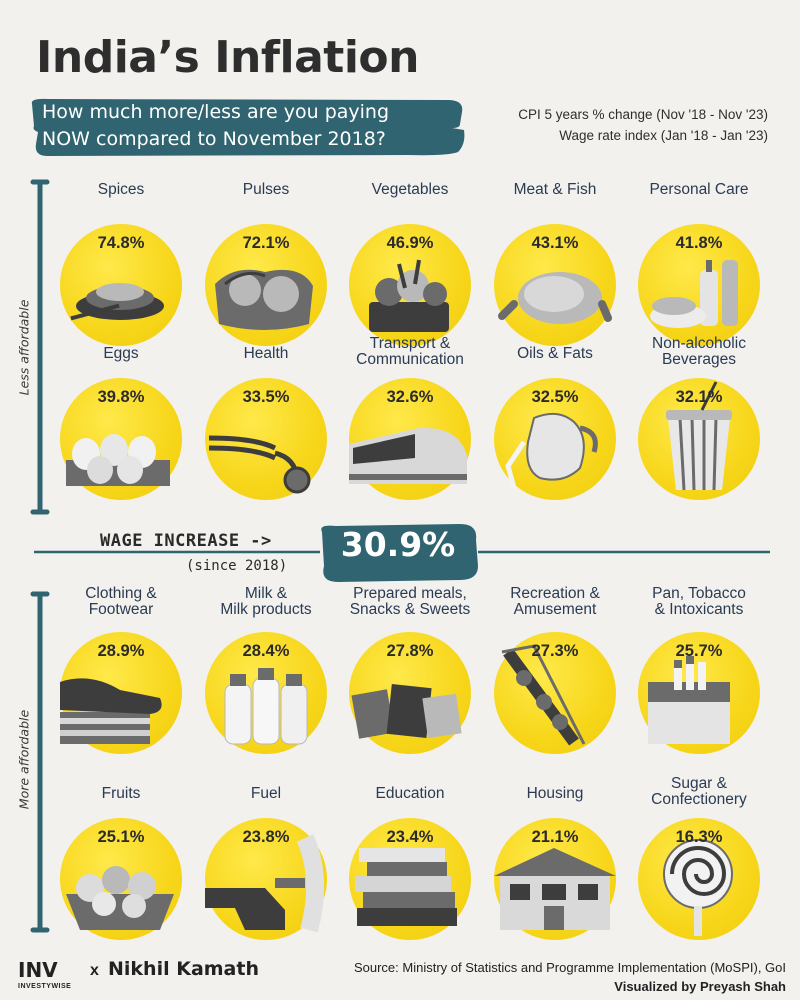 The image size is (800, 1000). What do you see at coordinates (699, 351) in the screenshot?
I see `category-label: Non-alcoholic Beverages` at bounding box center [699, 351].